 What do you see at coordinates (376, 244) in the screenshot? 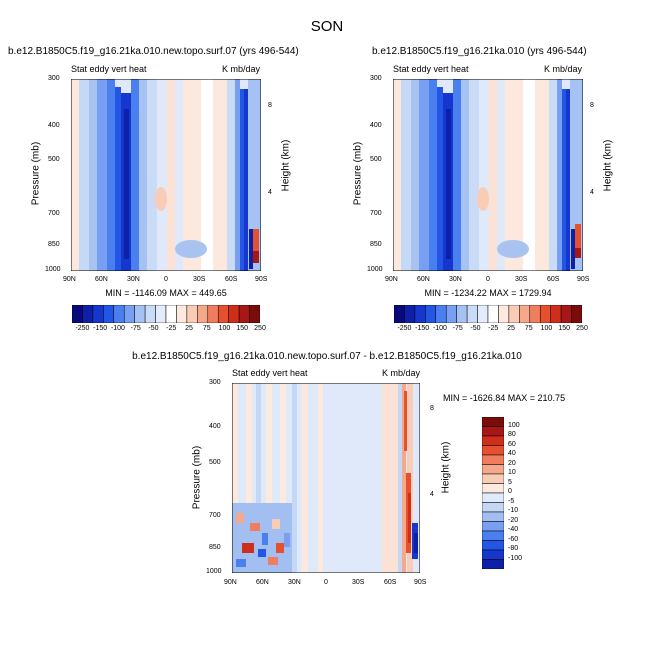
I see `pressure-tick: 850` at bounding box center [376, 244].